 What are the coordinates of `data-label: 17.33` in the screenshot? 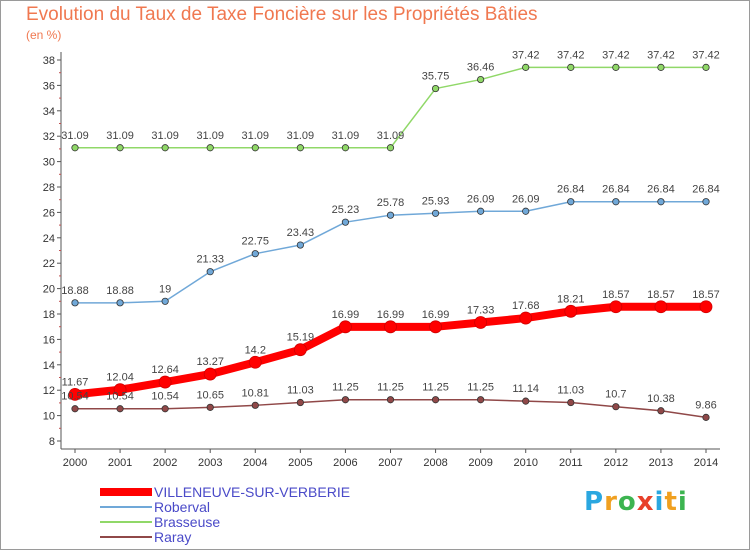 It's located at (481, 311).